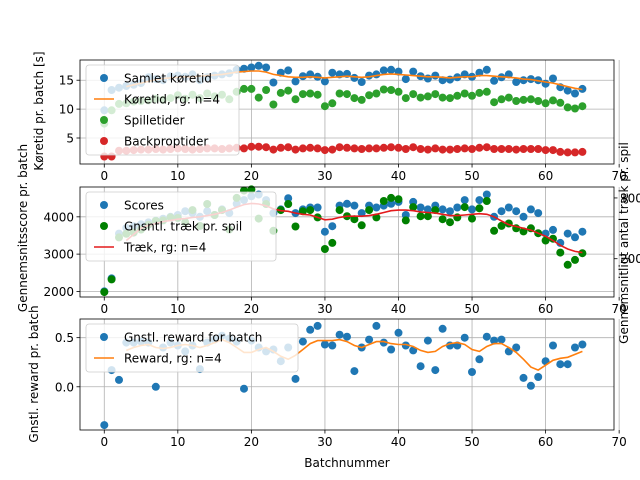 The width and height of the screenshot is (640, 480). What do you see at coordinates (34, 373) in the screenshot?
I see `y-axis-label: Gnstl. reward pr. batch` at bounding box center [34, 373].